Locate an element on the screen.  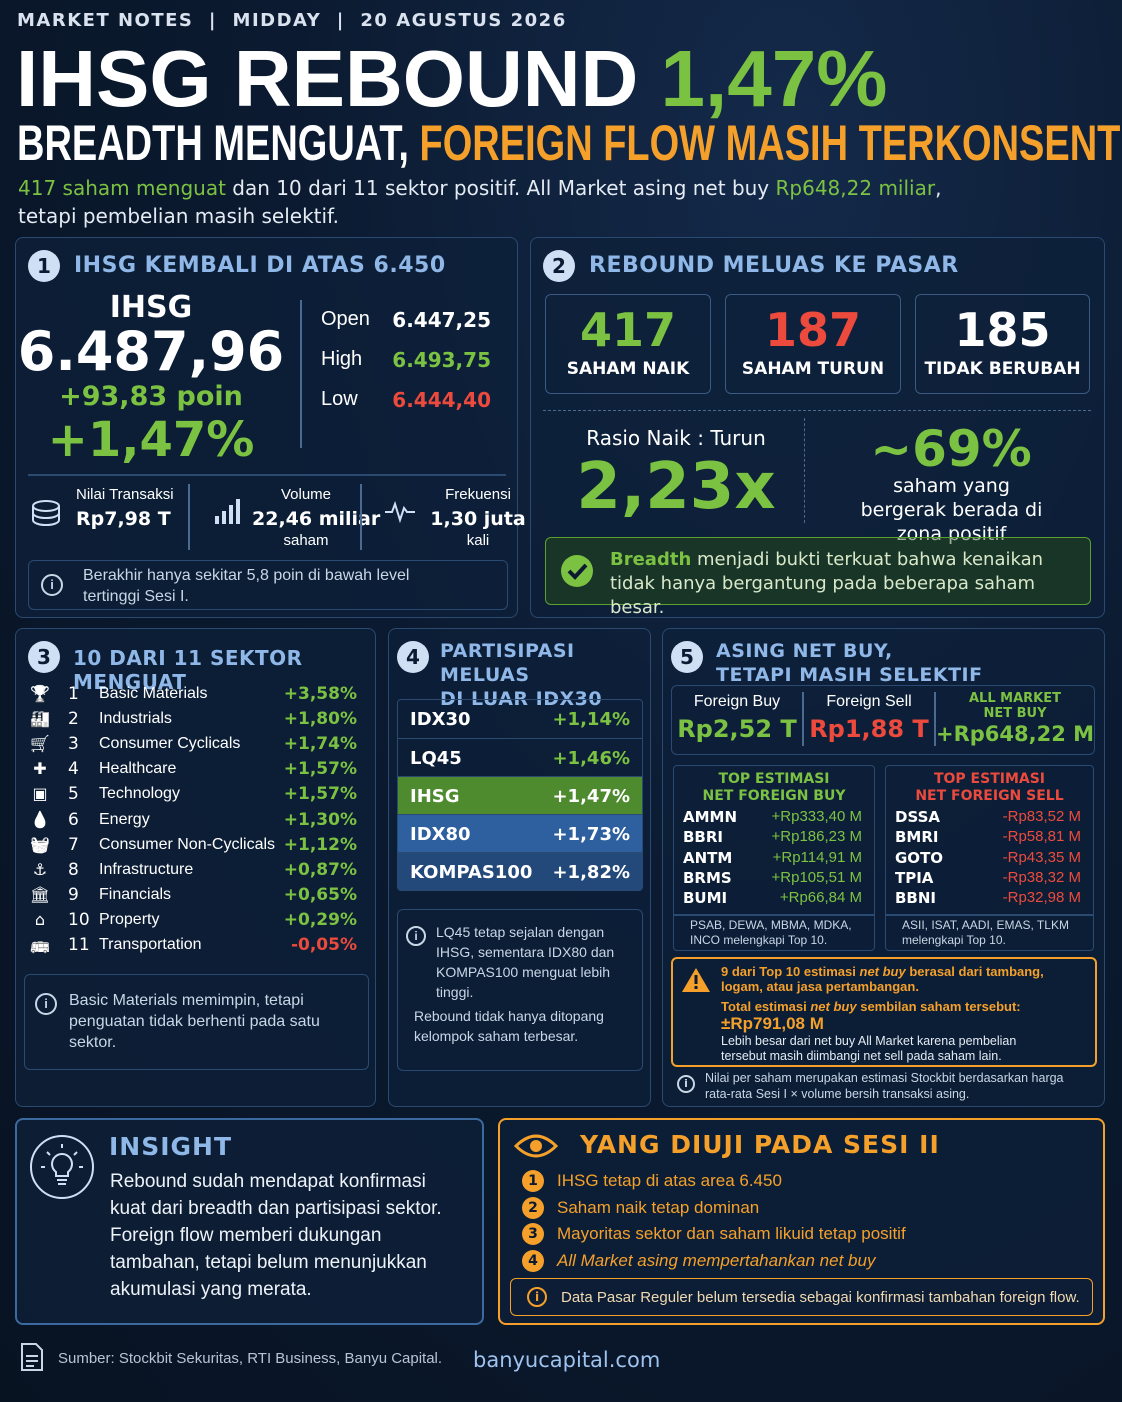
flow-value: -Rp32,98 M is located at coordinates (1041, 898).